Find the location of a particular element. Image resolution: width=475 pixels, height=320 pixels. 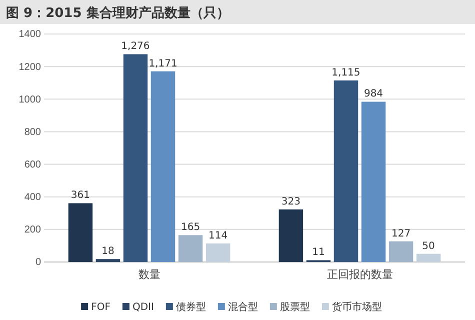

data-label: 11 is located at coordinates (318, 252).